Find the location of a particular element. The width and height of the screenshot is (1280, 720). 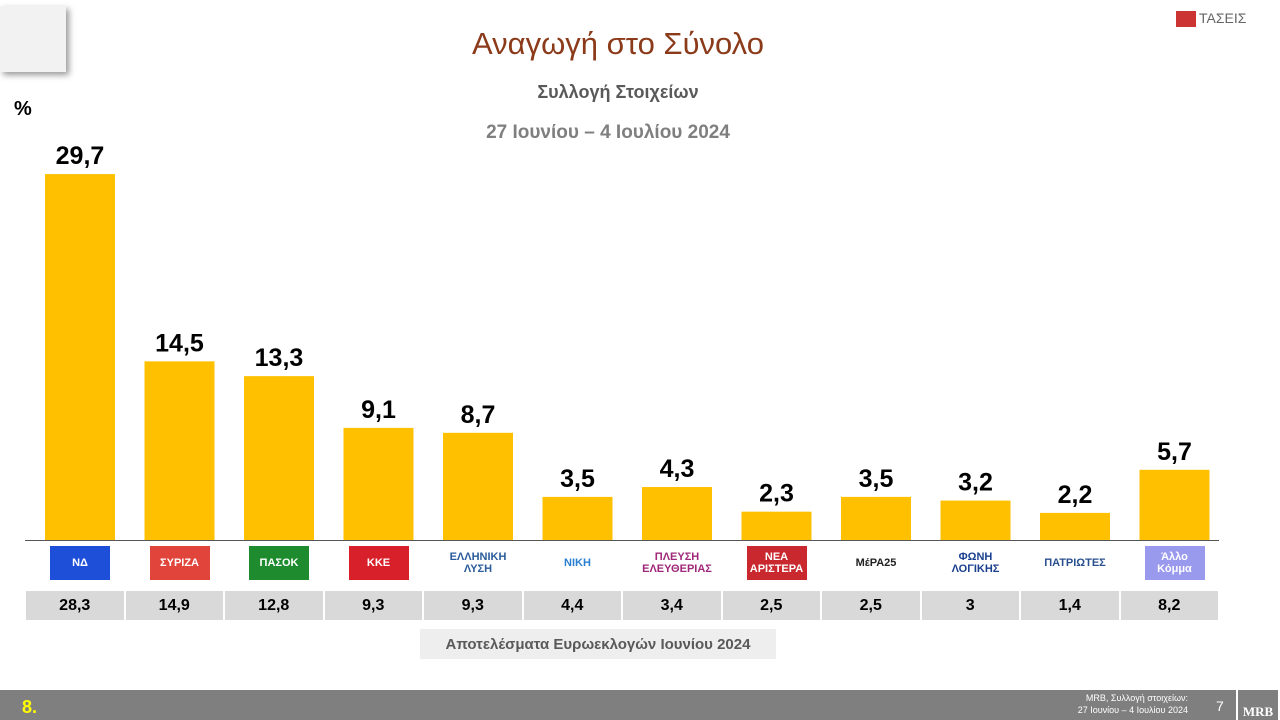

slide-number: 8. is located at coordinates (30, 707).